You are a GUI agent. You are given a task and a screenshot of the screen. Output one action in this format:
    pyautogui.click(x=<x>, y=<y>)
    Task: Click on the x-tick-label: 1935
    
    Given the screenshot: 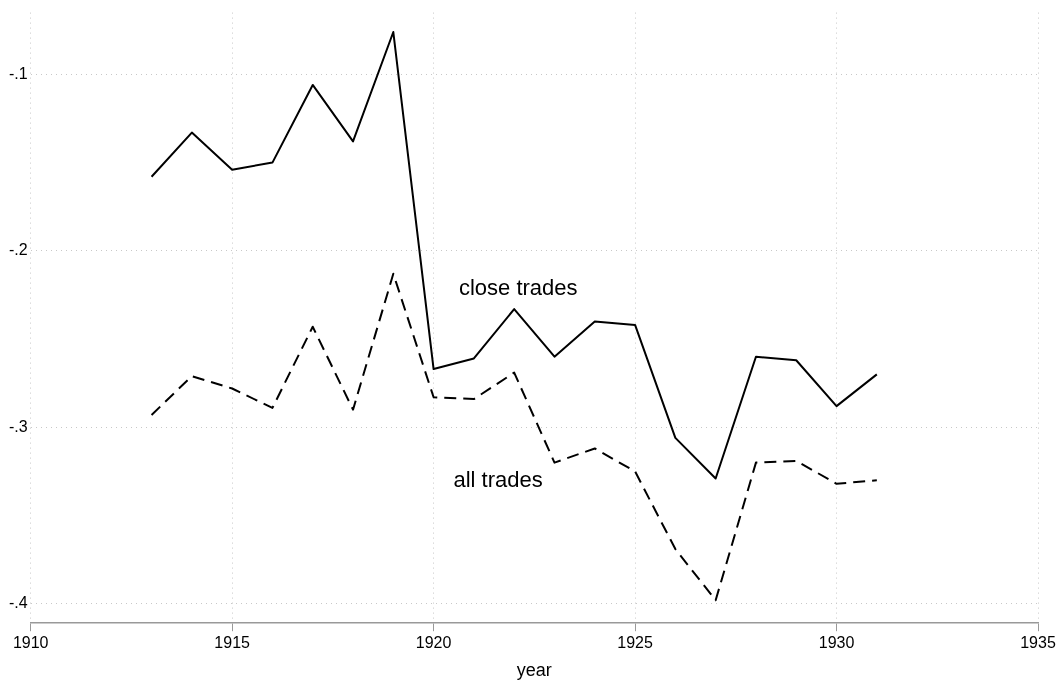 What is the action you would take?
    pyautogui.click(x=1038, y=643)
    